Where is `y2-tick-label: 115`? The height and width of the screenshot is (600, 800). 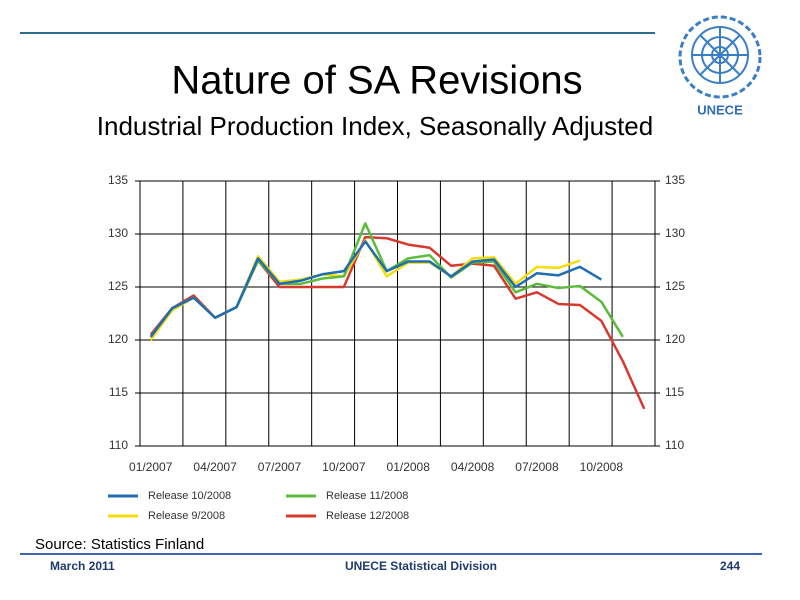 y2-tick-label: 115 is located at coordinates (674, 392).